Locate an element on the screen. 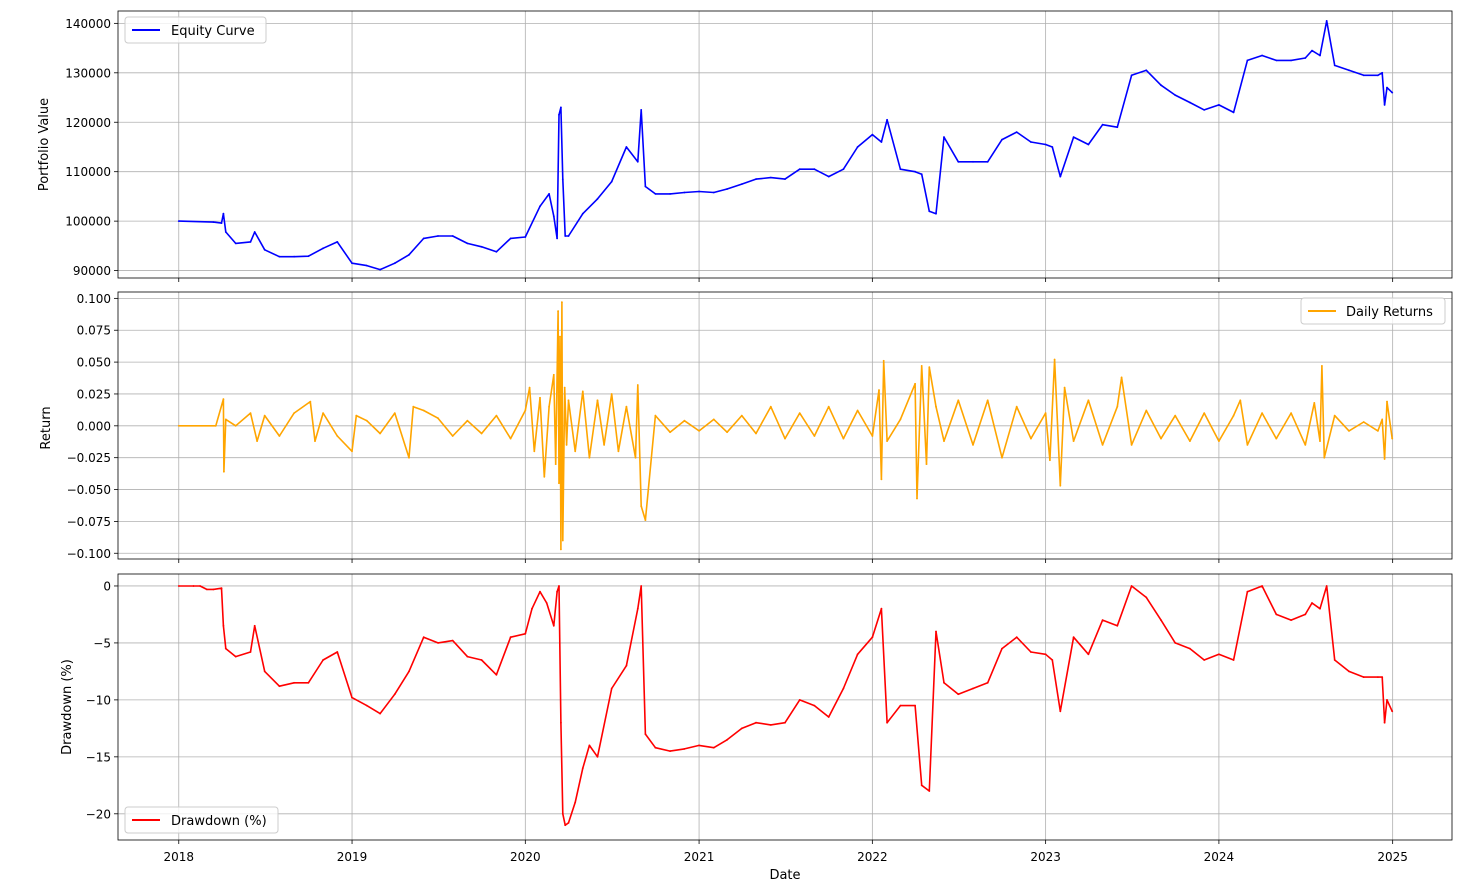 This screenshot has width=1470, height=883. drawdown-legend: Drawdown (%) is located at coordinates (201, 820).